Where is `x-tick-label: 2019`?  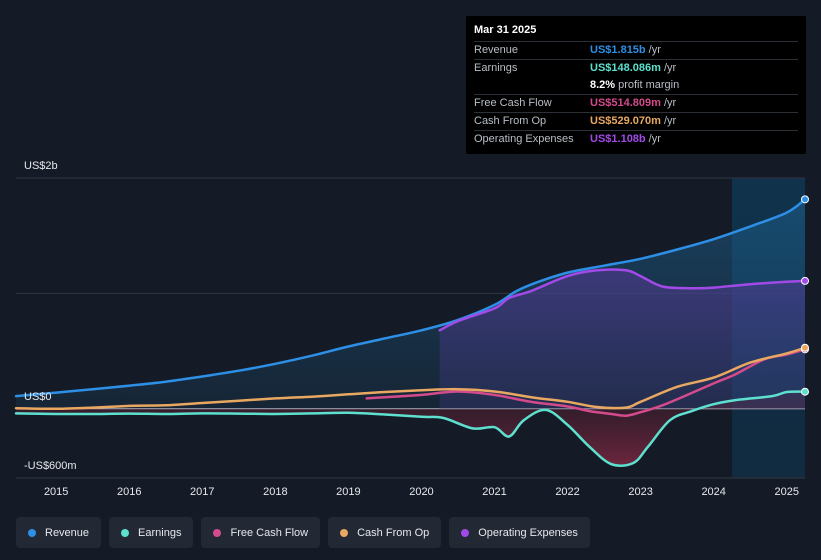
x-tick-label: 2019 is located at coordinates (348, 492).